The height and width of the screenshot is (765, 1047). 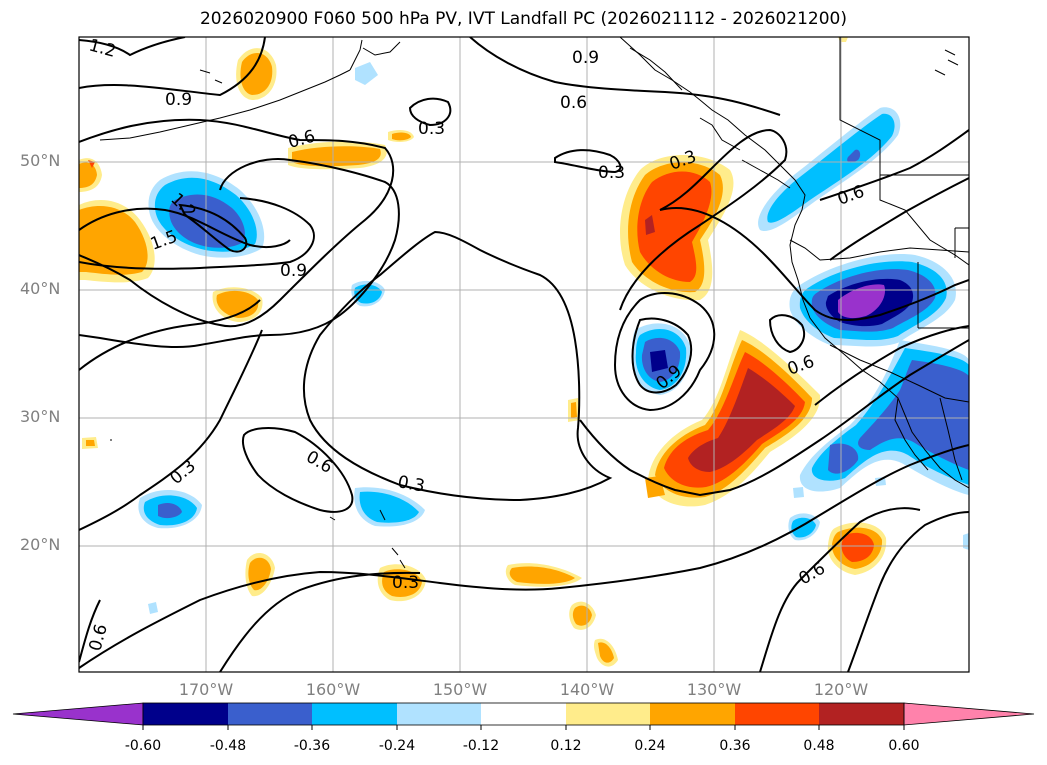 What do you see at coordinates (735, 746) in the screenshot?
I see `colorbar-tick-label: 0.36` at bounding box center [735, 746].